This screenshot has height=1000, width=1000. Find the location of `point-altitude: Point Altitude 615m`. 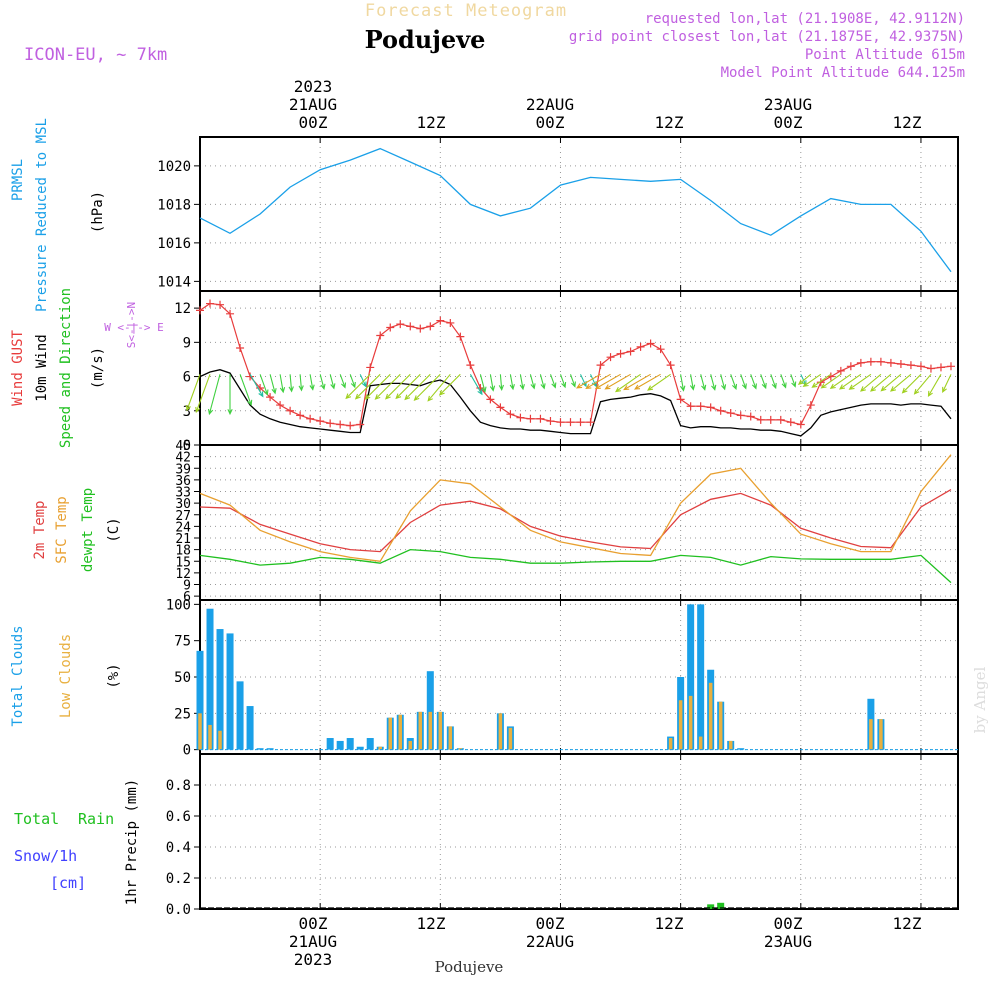

point-altitude: Point Altitude 615m is located at coordinates (885, 55).